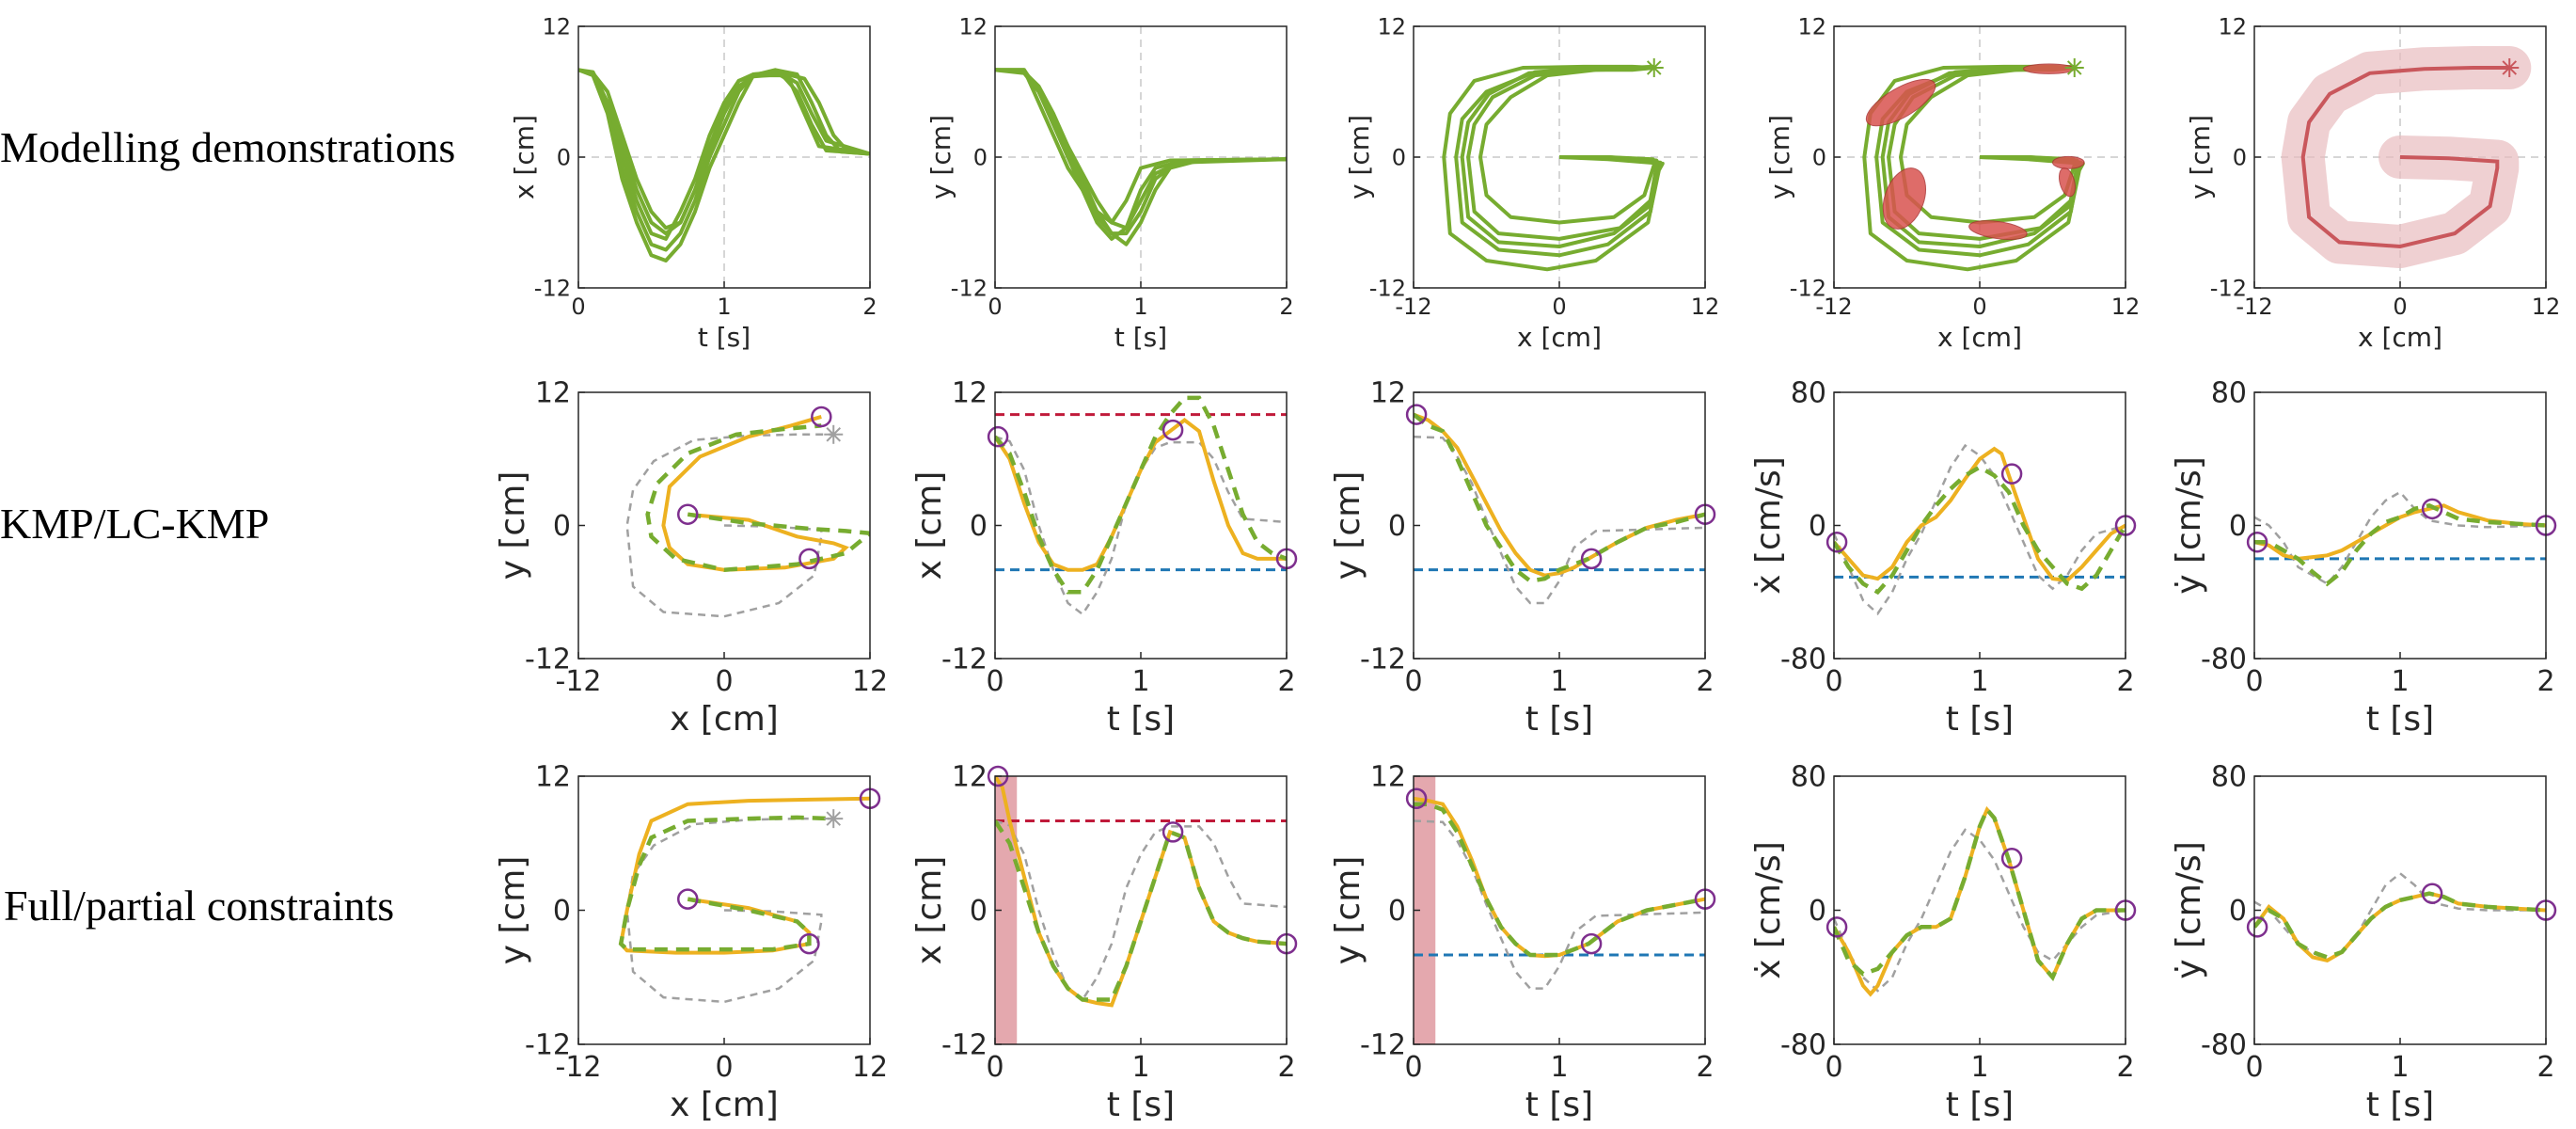 Image resolution: width=2576 pixels, height=1129 pixels. I want to click on y-axis-label: ẏ [cm/s], so click(2189, 910).